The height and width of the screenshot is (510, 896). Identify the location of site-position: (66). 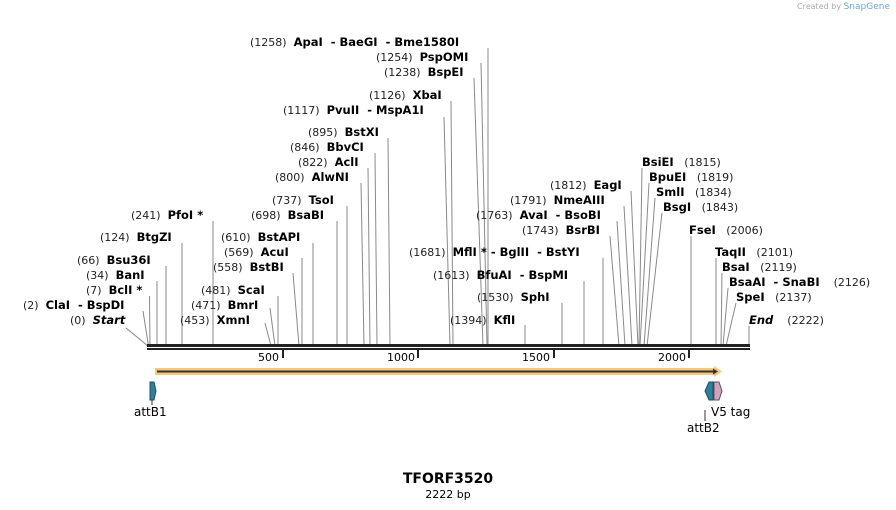
(88, 260).